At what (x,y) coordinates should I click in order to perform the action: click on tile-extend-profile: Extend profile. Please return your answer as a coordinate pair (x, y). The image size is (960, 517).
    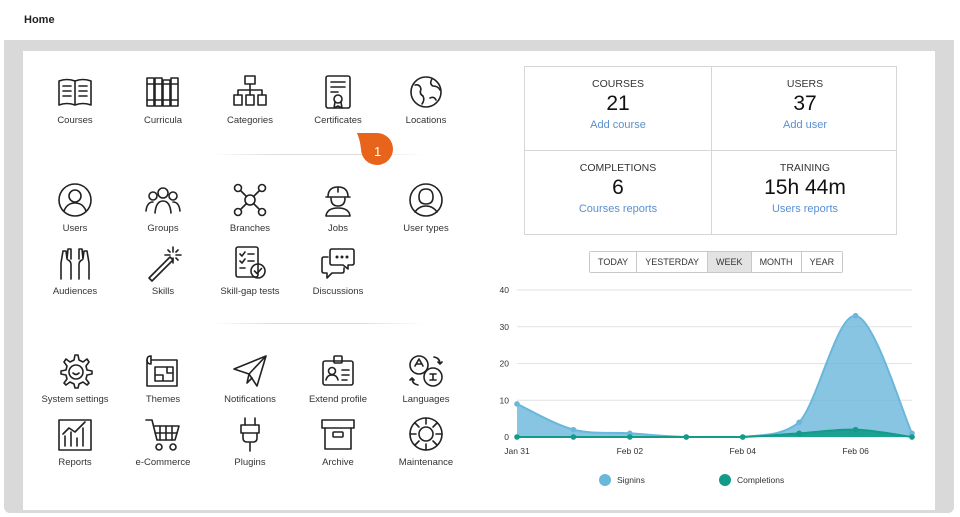
    Looking at the image, I should click on (338, 378).